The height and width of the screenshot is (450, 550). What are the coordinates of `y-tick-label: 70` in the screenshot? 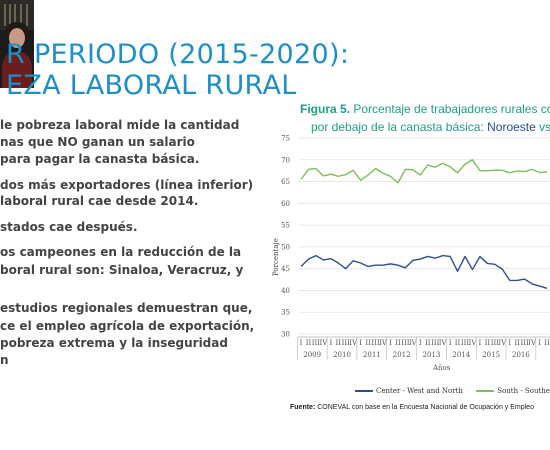 It's located at (285, 160).